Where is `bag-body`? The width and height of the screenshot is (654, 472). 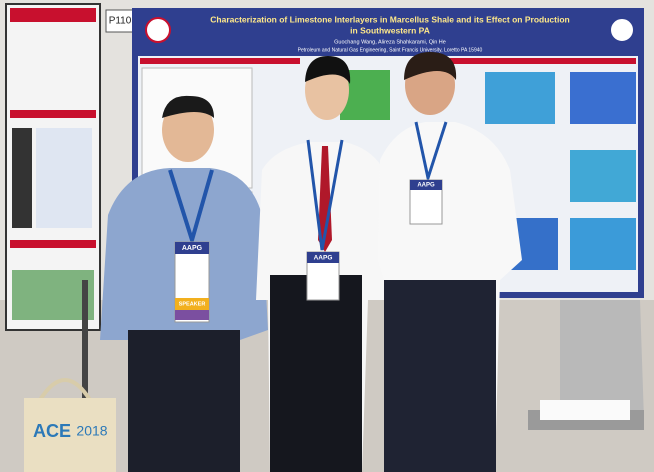 bag-body is located at coordinates (70, 435).